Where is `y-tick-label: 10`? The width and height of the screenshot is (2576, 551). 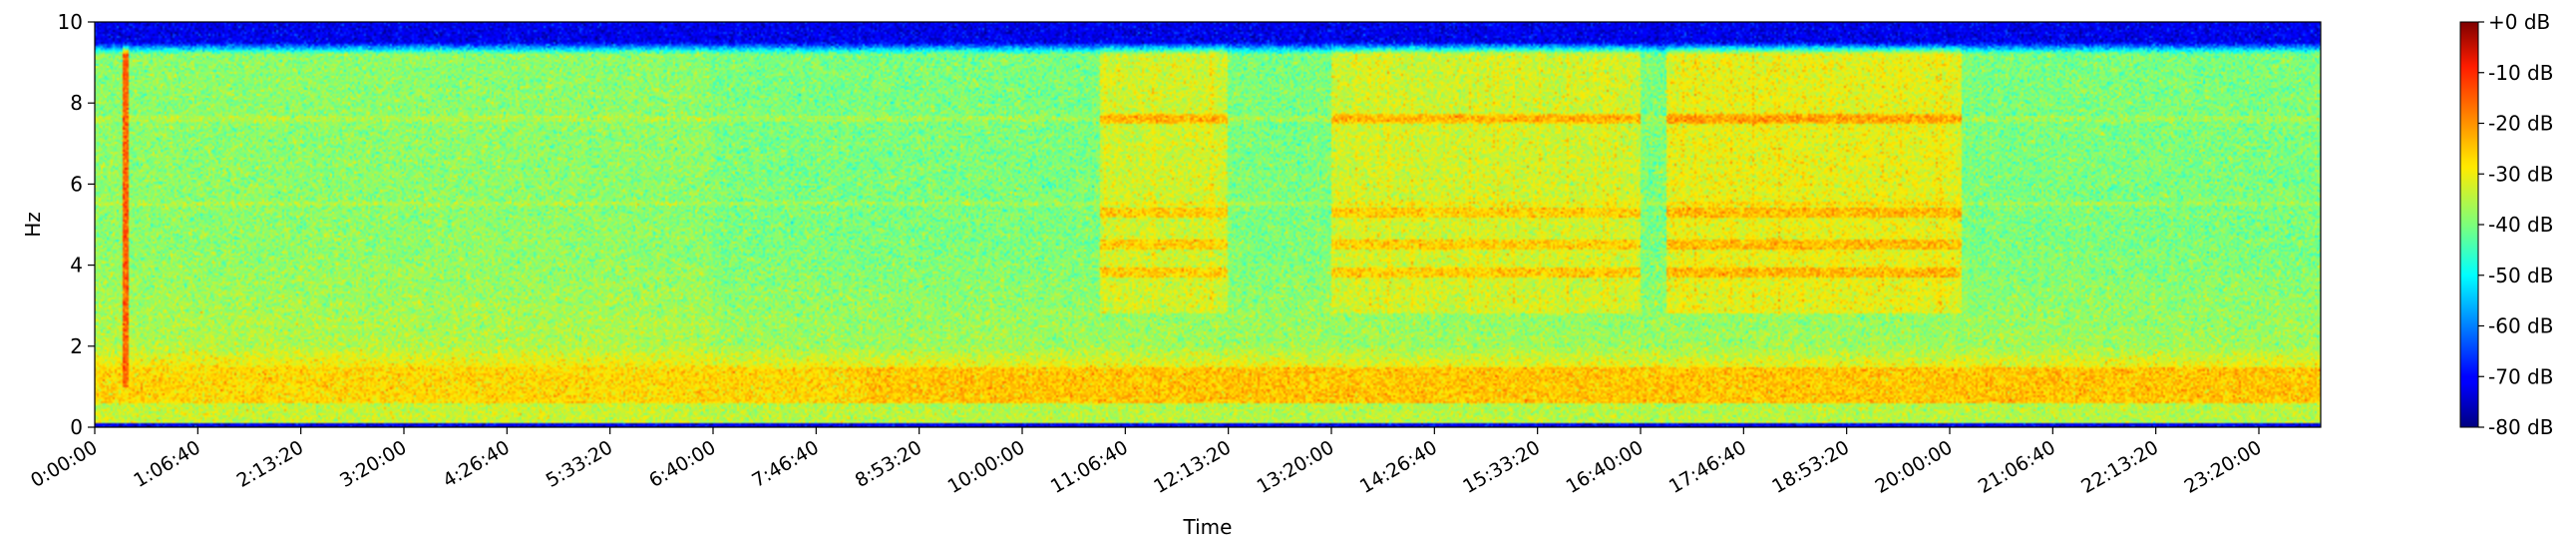 y-tick-label: 10 is located at coordinates (71, 22).